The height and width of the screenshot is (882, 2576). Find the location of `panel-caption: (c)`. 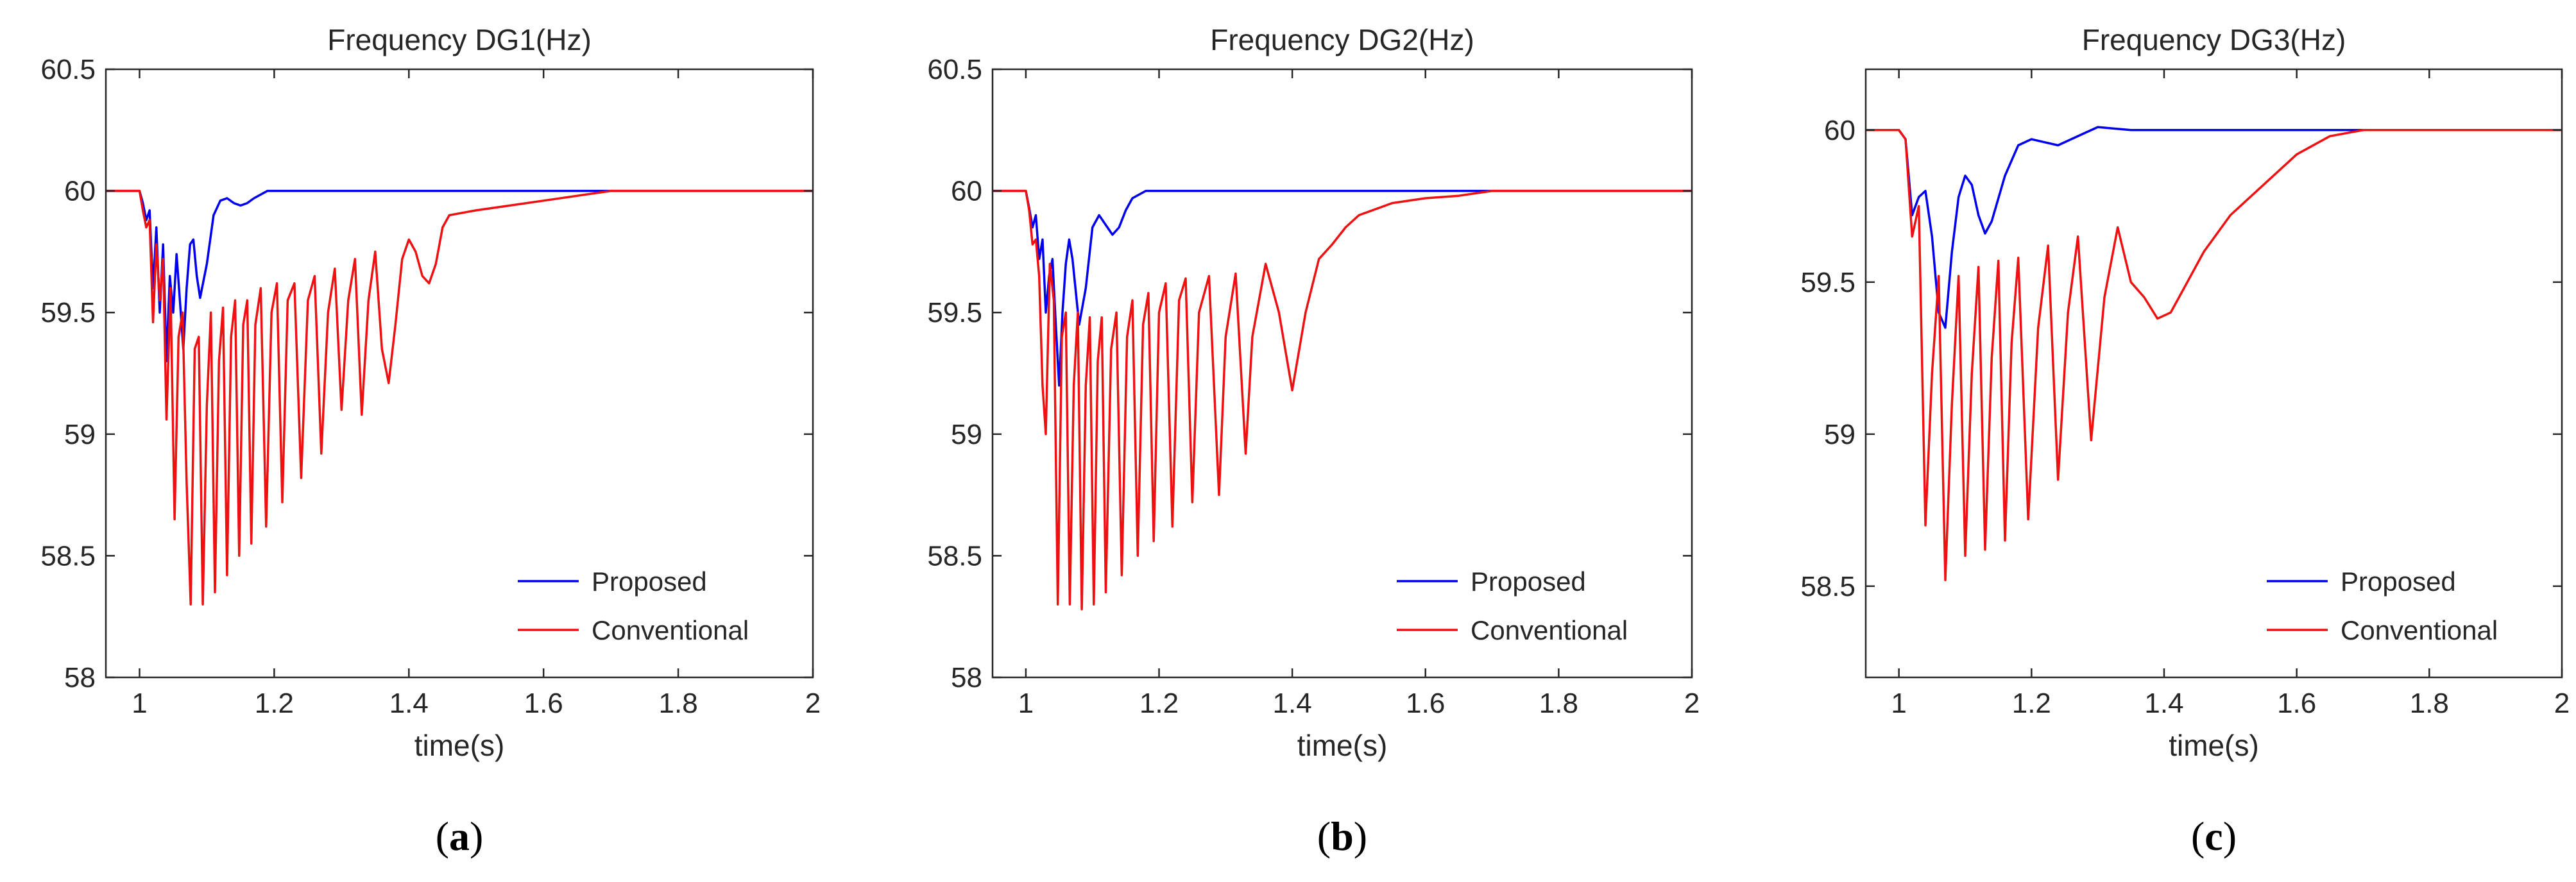

panel-caption: (c) is located at coordinates (2214, 836).